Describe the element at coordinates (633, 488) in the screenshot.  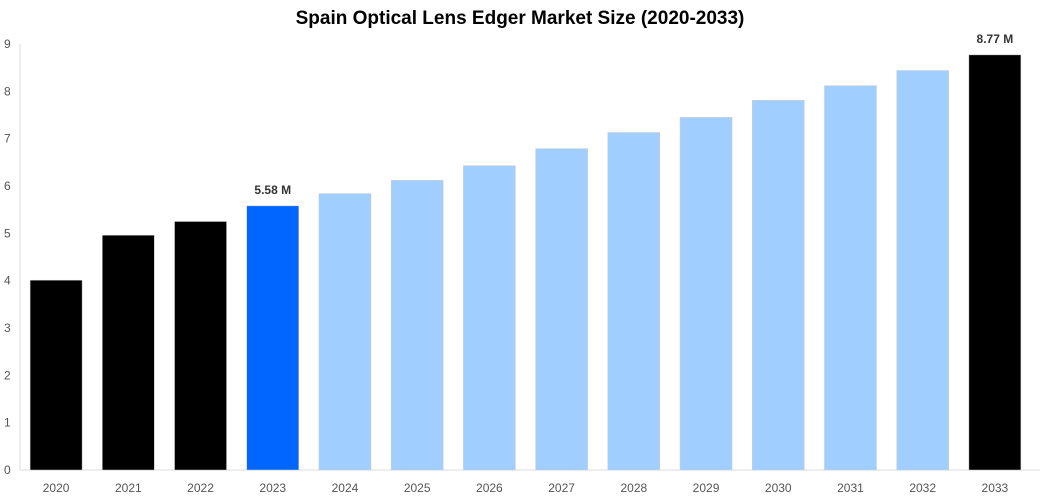
I see `x-tick-label: 2028` at that location.